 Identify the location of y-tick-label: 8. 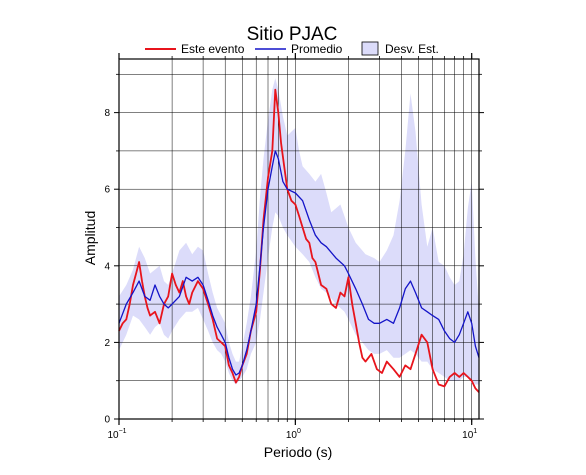
(107, 113).